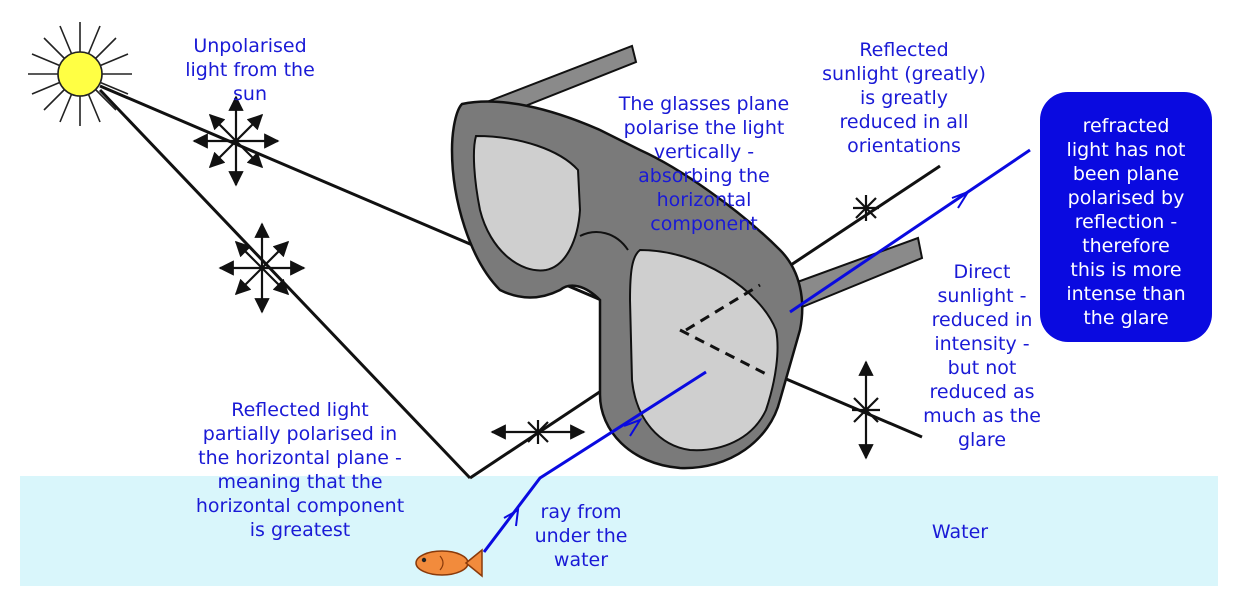  I want to click on reflected-ray-through-lens, so click(723, 307).